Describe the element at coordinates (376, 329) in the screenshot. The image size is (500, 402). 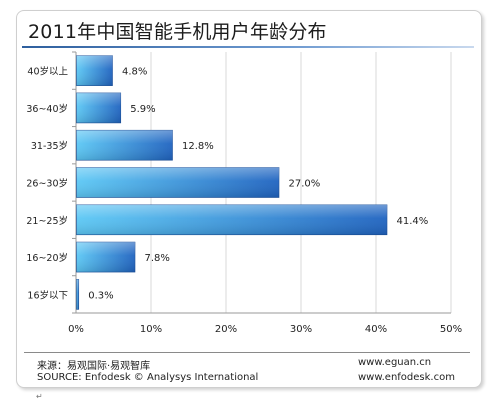
I see `x-tick-label: 40%` at that location.